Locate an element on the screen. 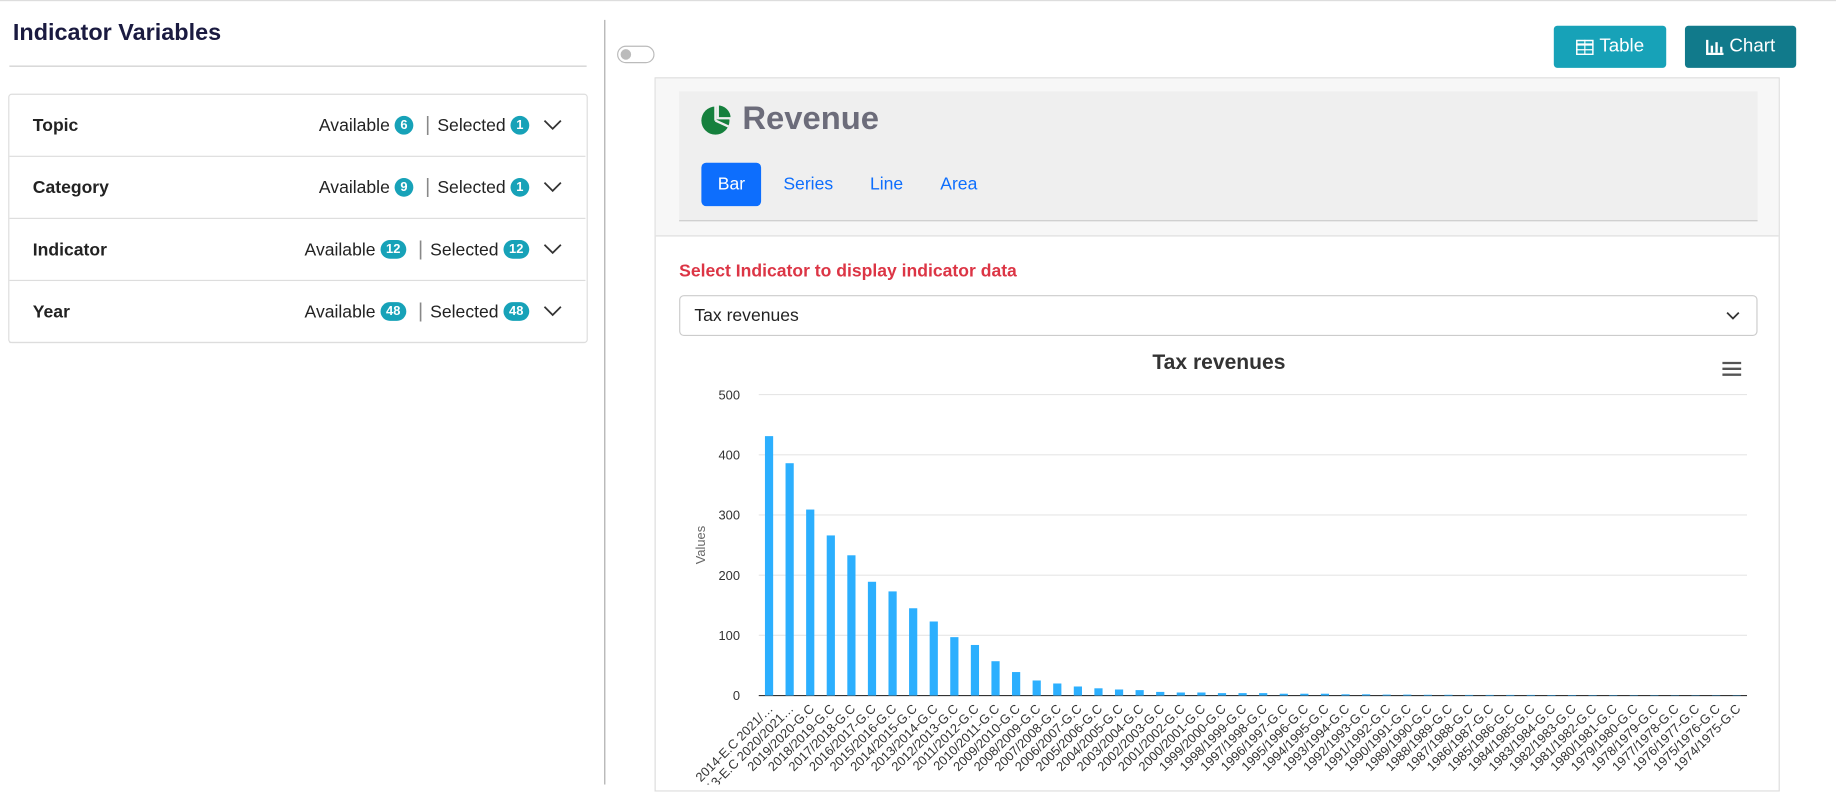 The image size is (1836, 792). pie-icon is located at coordinates (716, 119).